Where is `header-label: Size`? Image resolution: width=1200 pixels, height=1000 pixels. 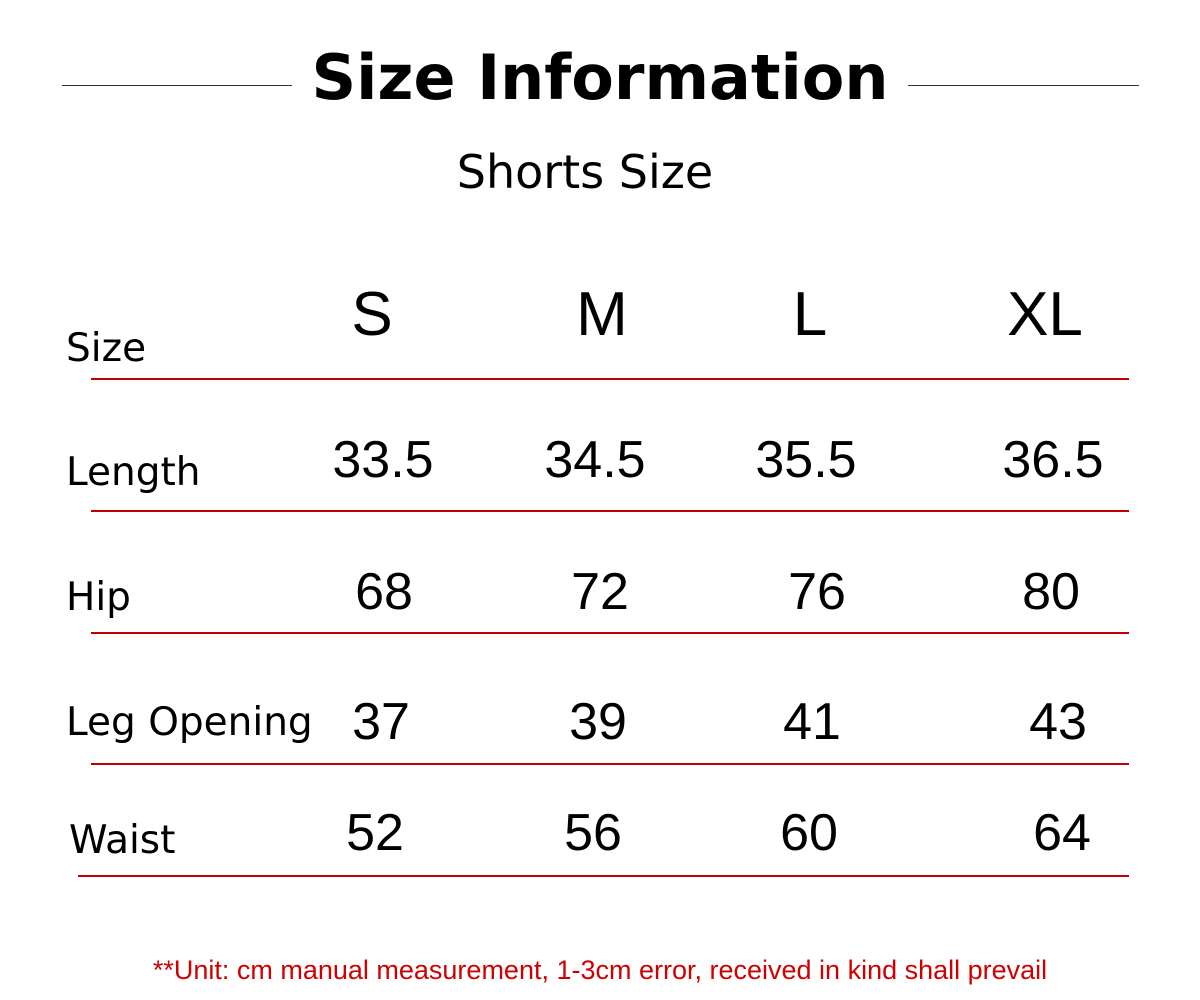
header-label: Size is located at coordinates (106, 348).